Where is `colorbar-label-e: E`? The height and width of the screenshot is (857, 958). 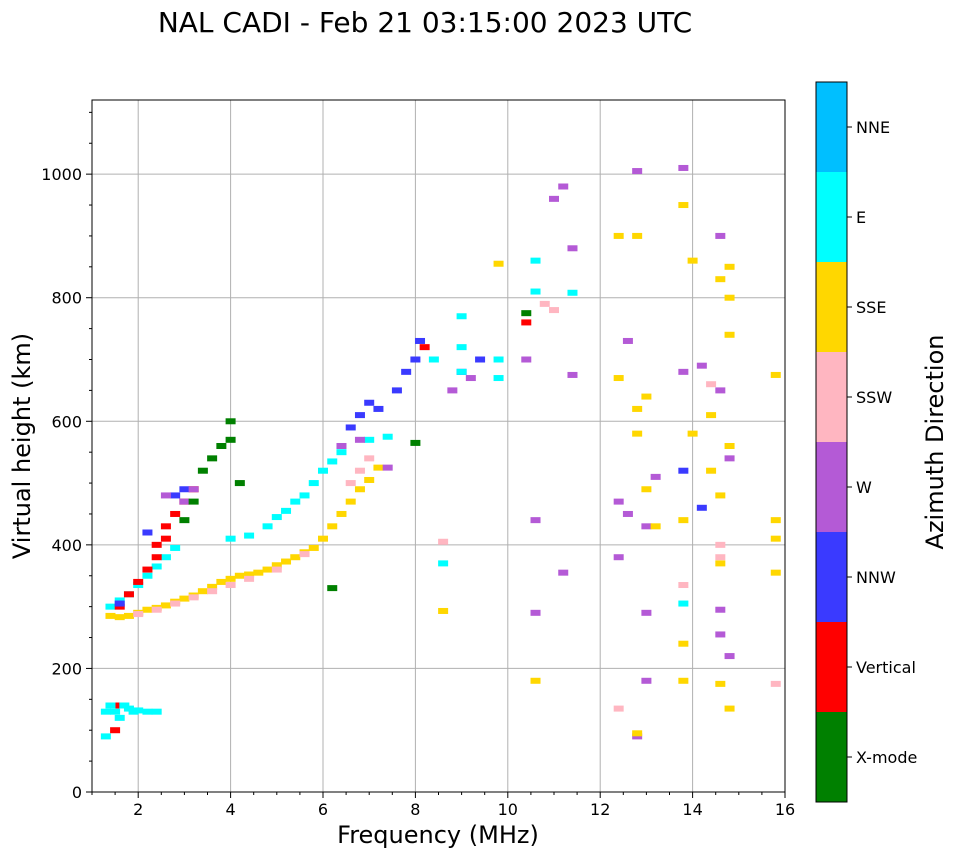
colorbar-label-e: E is located at coordinates (861, 217).